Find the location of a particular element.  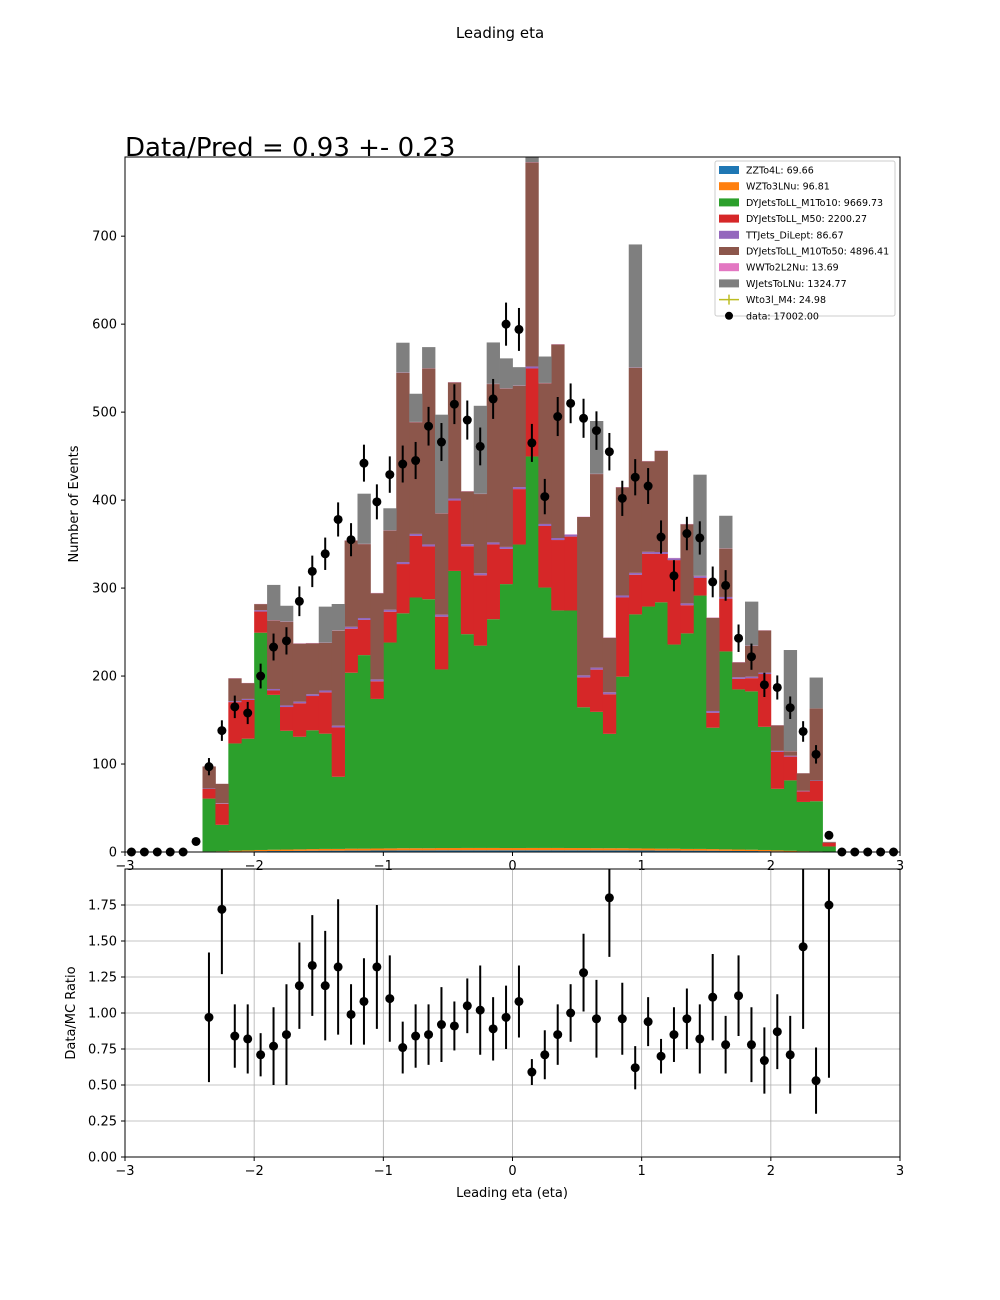

ratio-x-axis-label: Leading eta (eta) is located at coordinates (512, 1193).